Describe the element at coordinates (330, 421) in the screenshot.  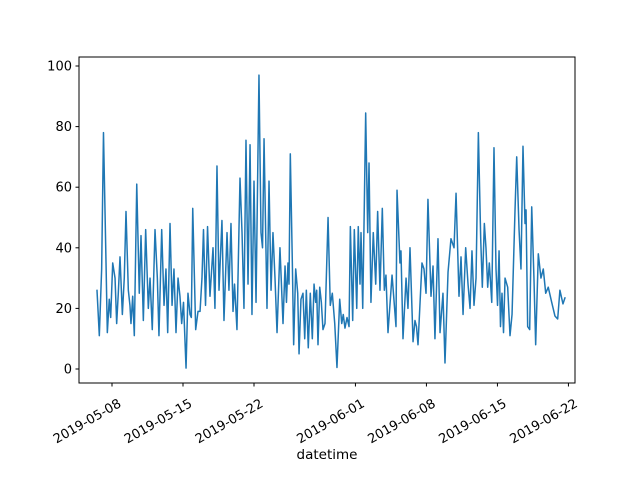
I see `x-tick-label: 2019-06-01` at that location.